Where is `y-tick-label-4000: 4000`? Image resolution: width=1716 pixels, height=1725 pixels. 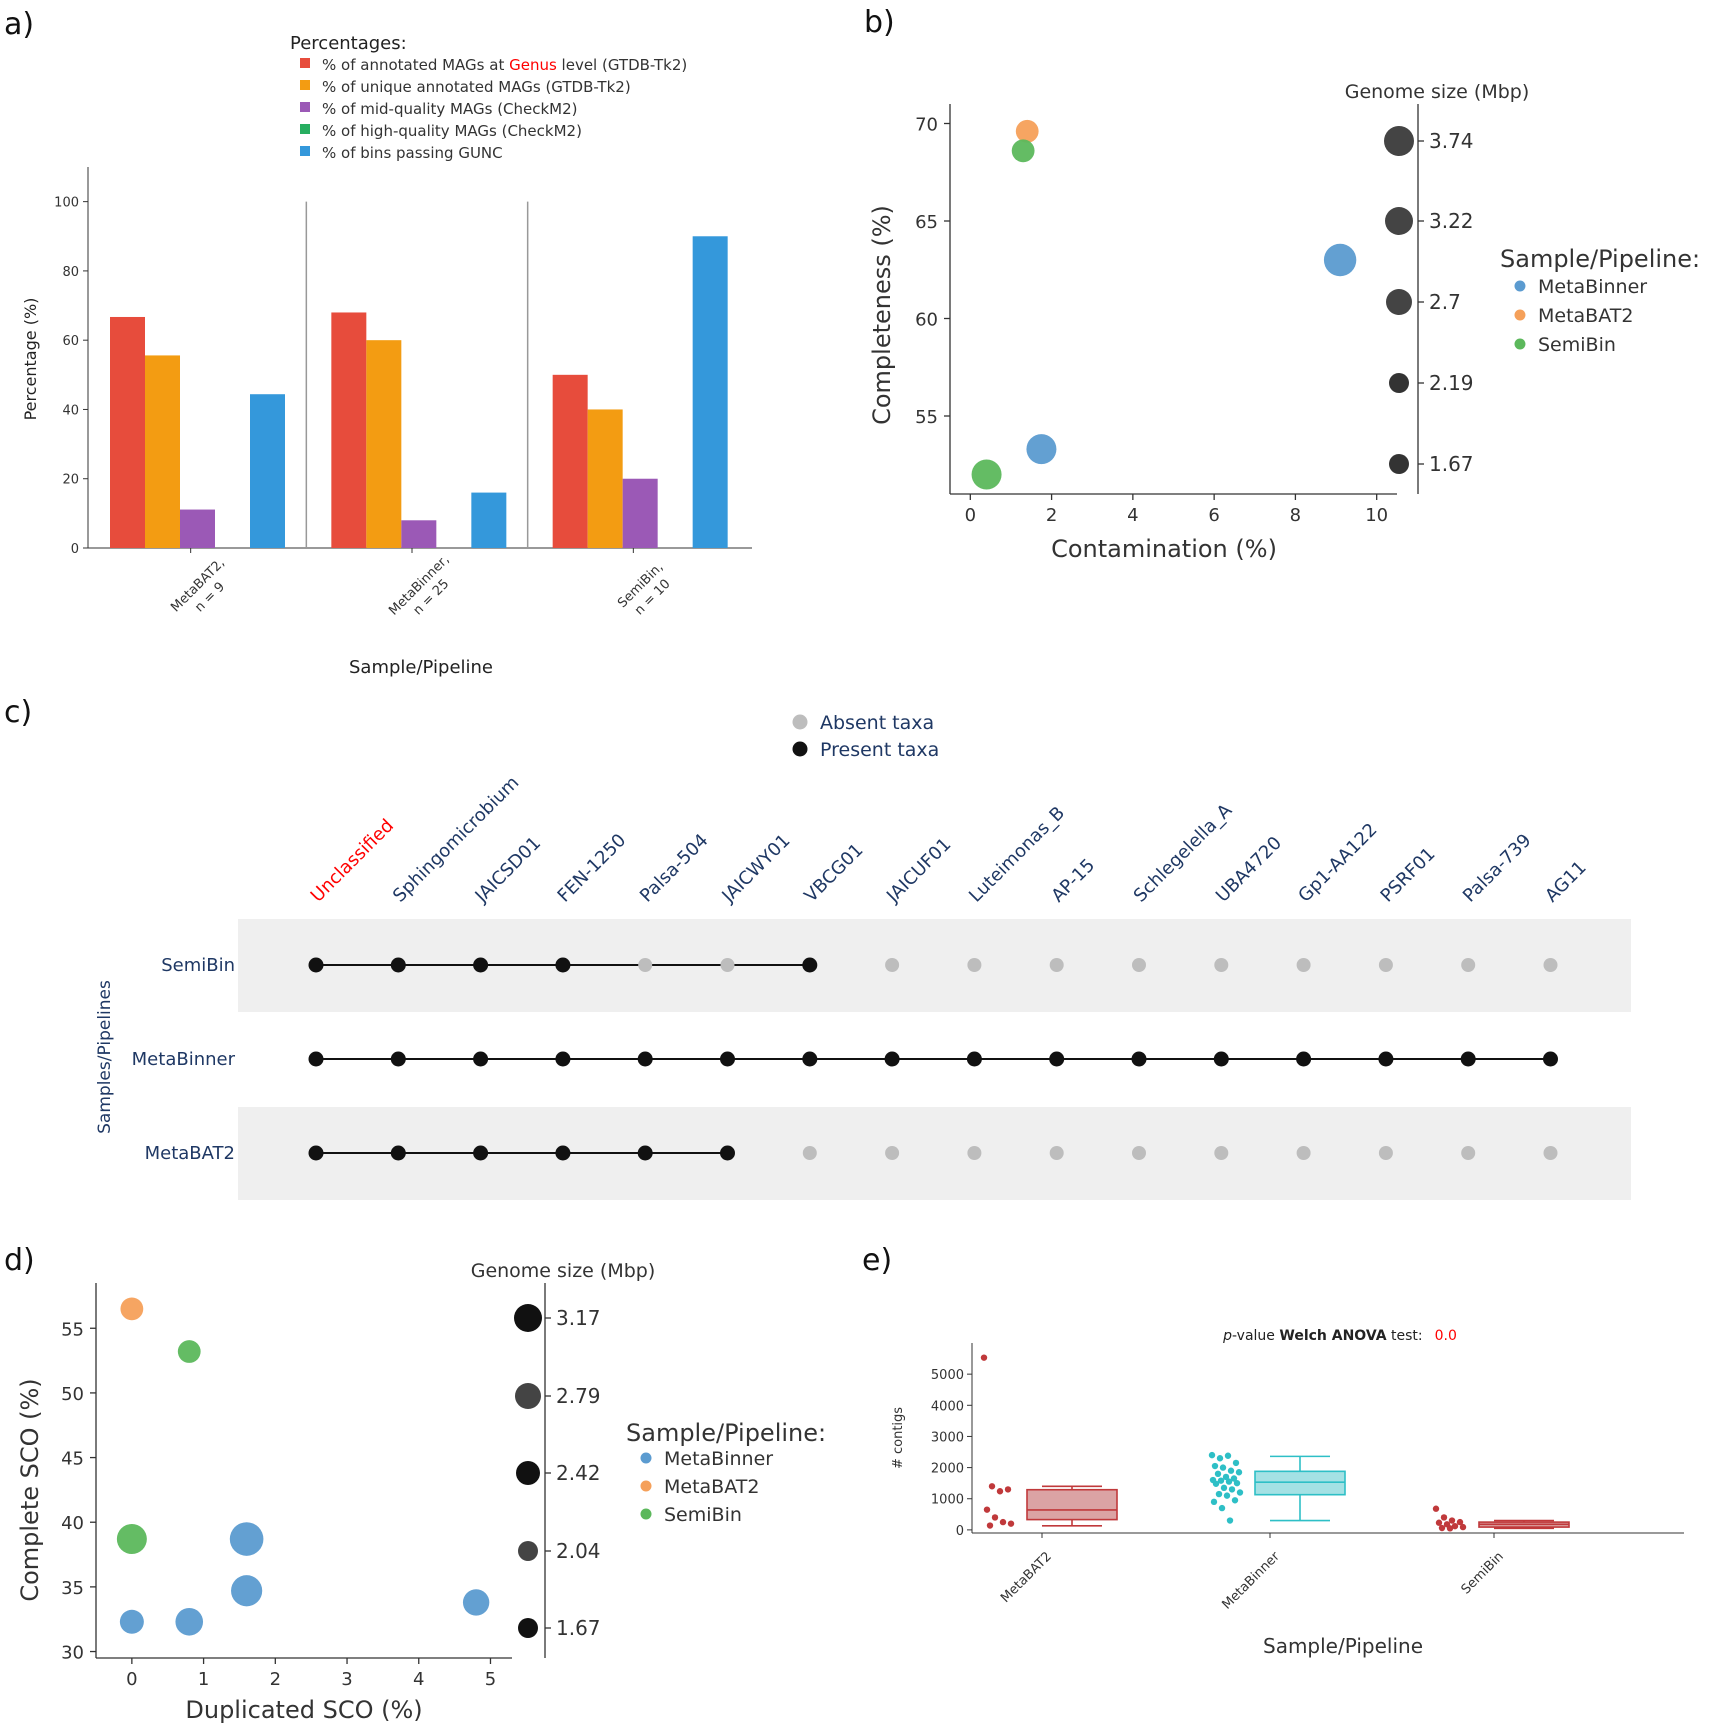
y-tick-label-4000: 4000 is located at coordinates (947, 1406).